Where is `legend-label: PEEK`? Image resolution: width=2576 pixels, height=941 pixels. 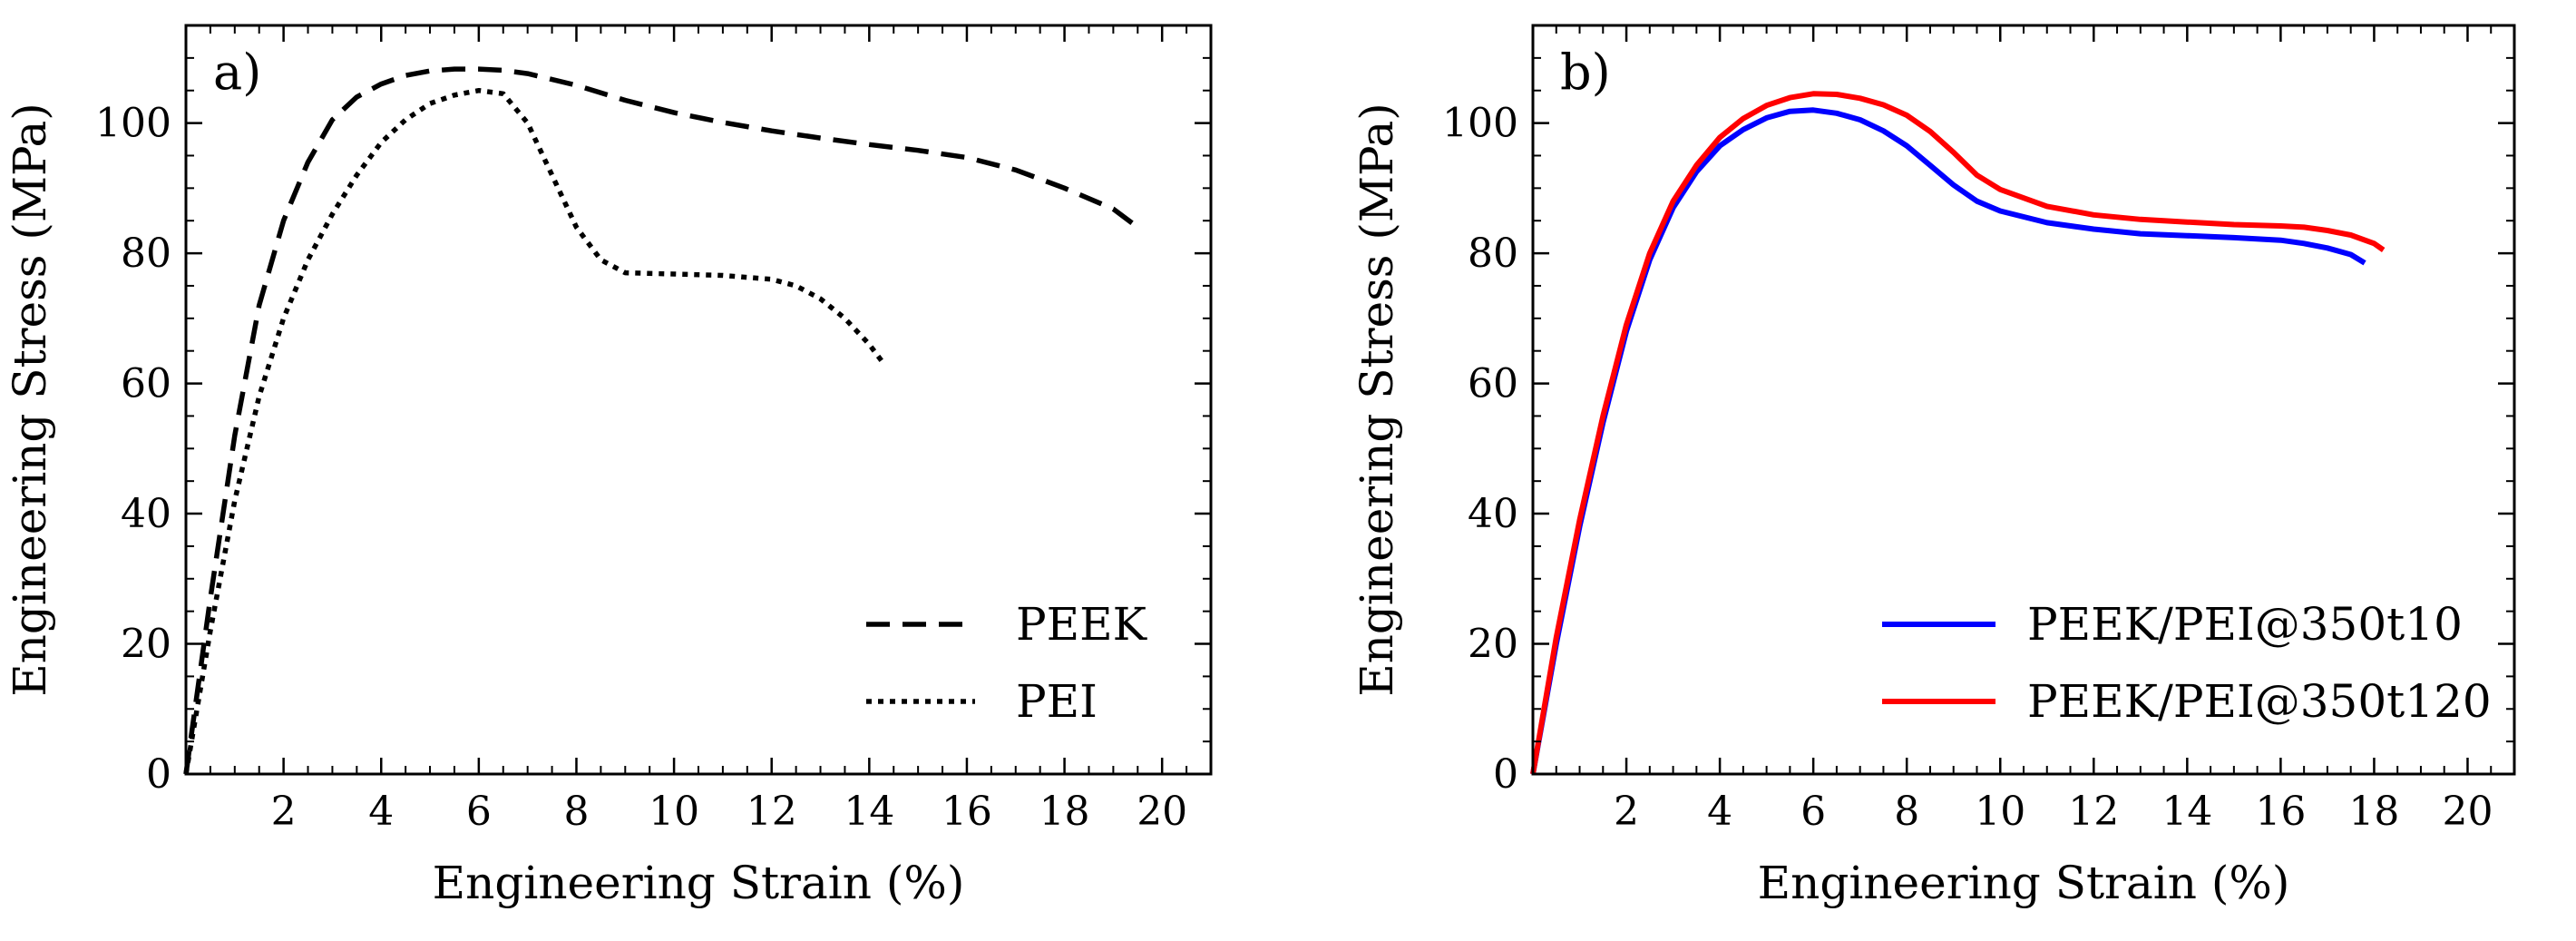
legend-label: PEEK is located at coordinates (1082, 624).